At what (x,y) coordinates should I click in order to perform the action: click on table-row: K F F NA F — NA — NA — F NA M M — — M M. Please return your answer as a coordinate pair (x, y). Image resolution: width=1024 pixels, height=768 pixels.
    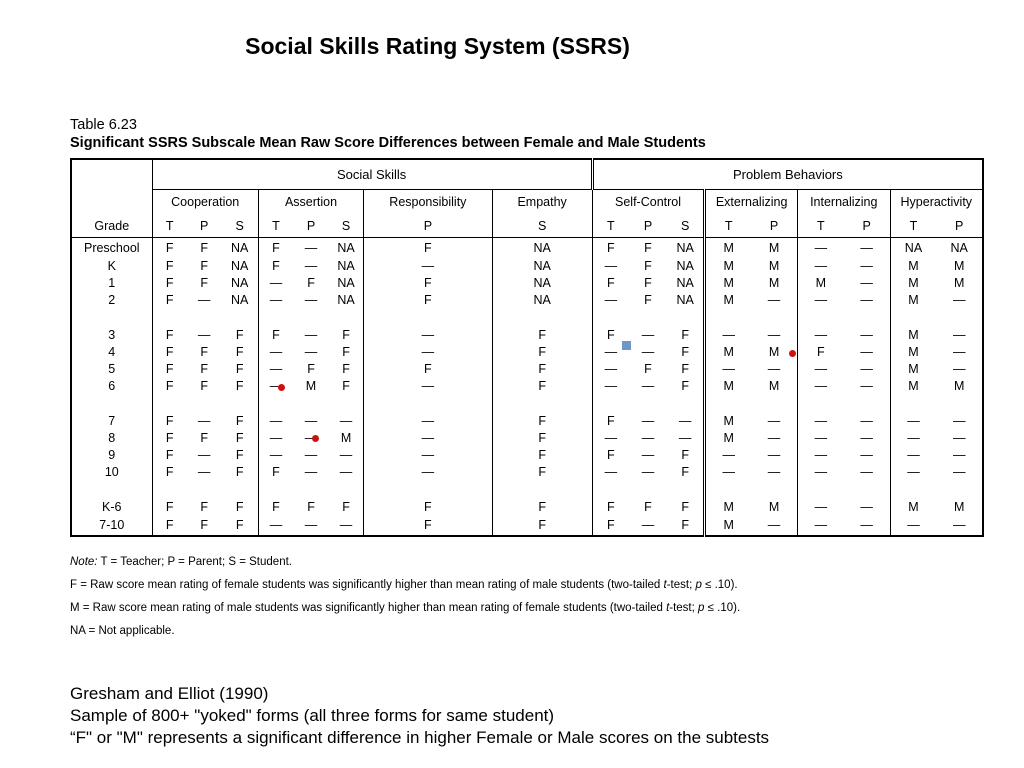
    Looking at the image, I should click on (526, 265).